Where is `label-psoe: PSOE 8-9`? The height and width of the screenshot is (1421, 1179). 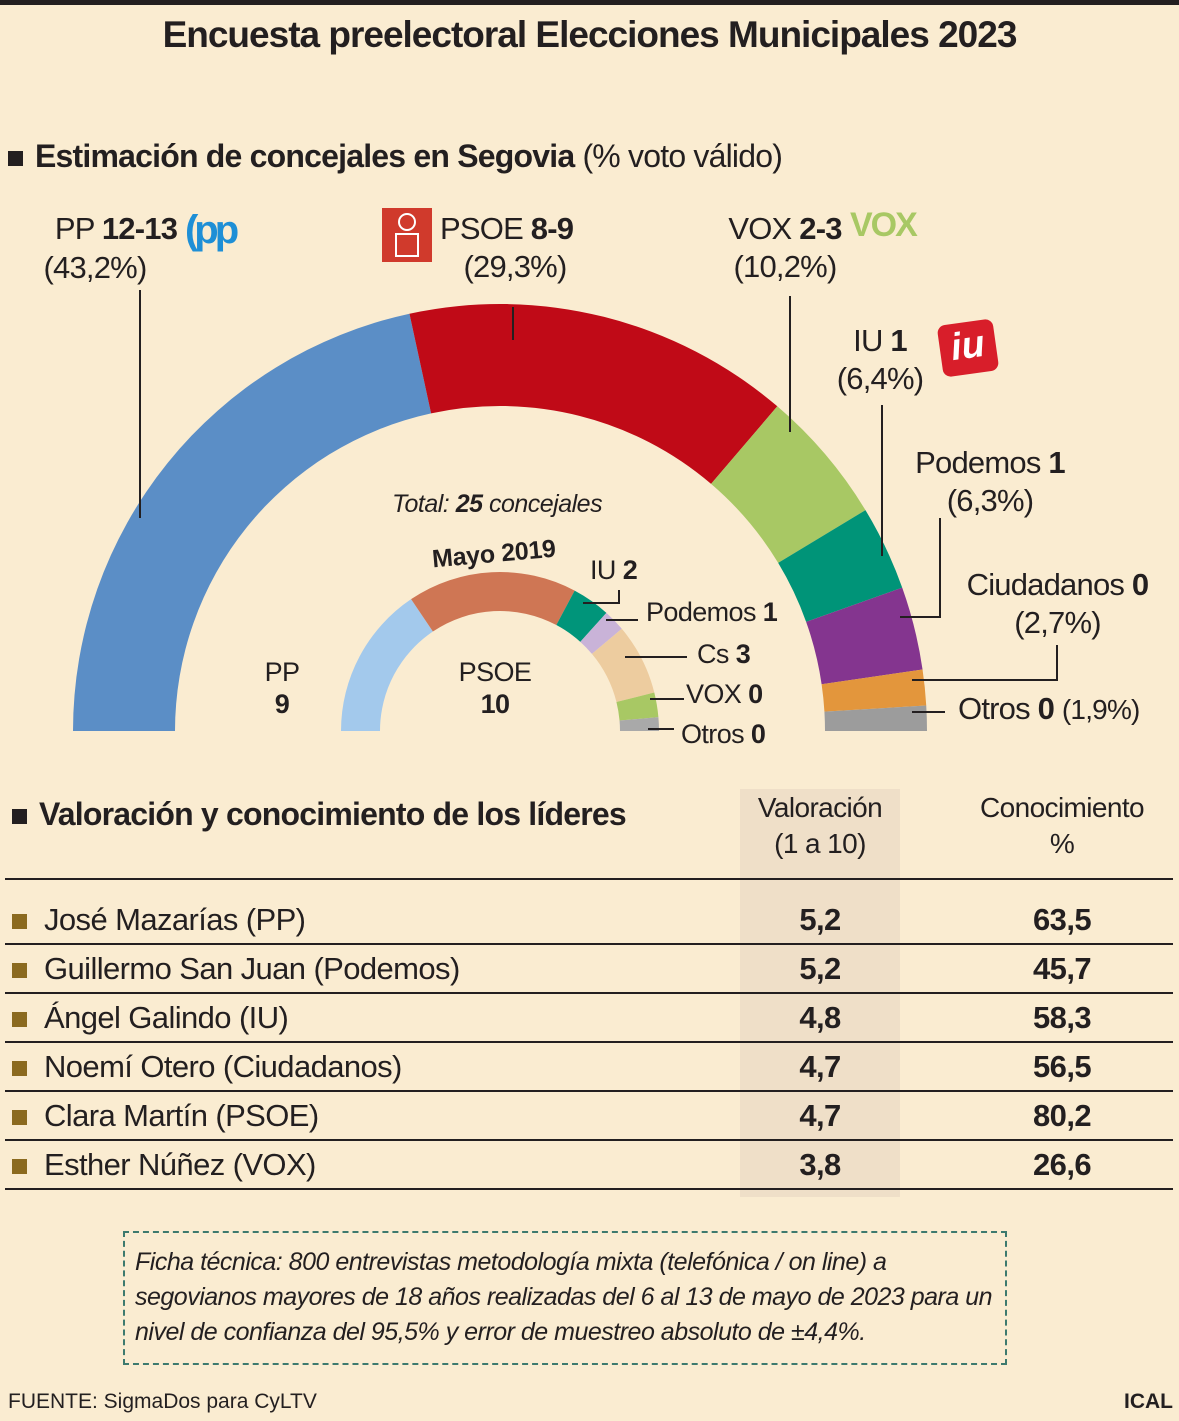
label-psoe: PSOE 8-9 is located at coordinates (515, 229).